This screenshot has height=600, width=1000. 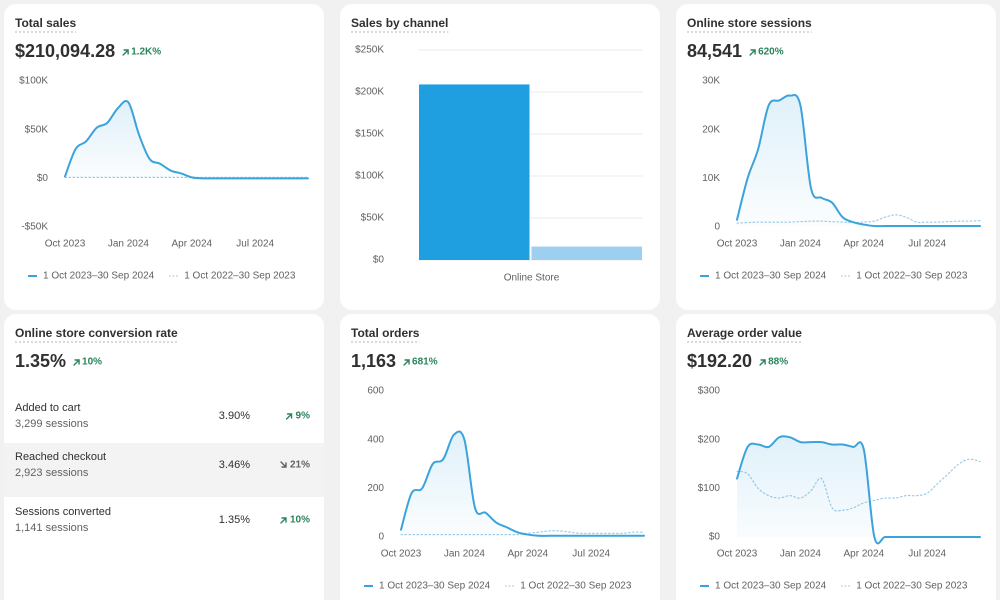 I want to click on headline-change: 1.2K%, so click(x=146, y=52).